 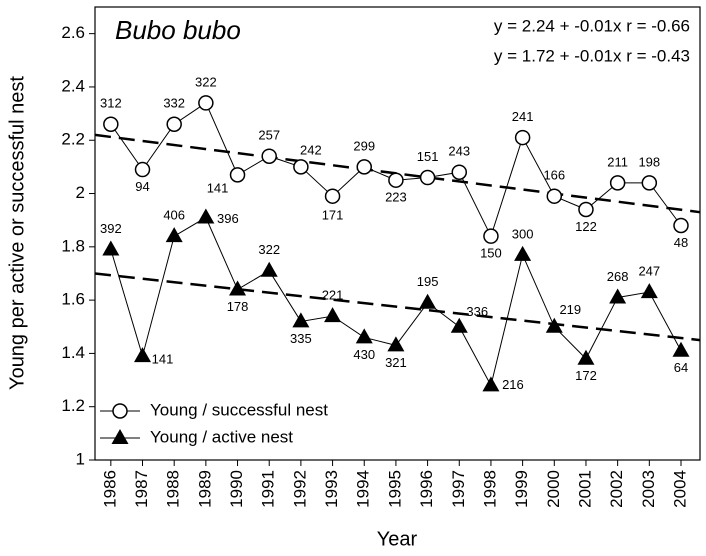 I want to click on x-tick-label: 1991, so click(x=268, y=489).